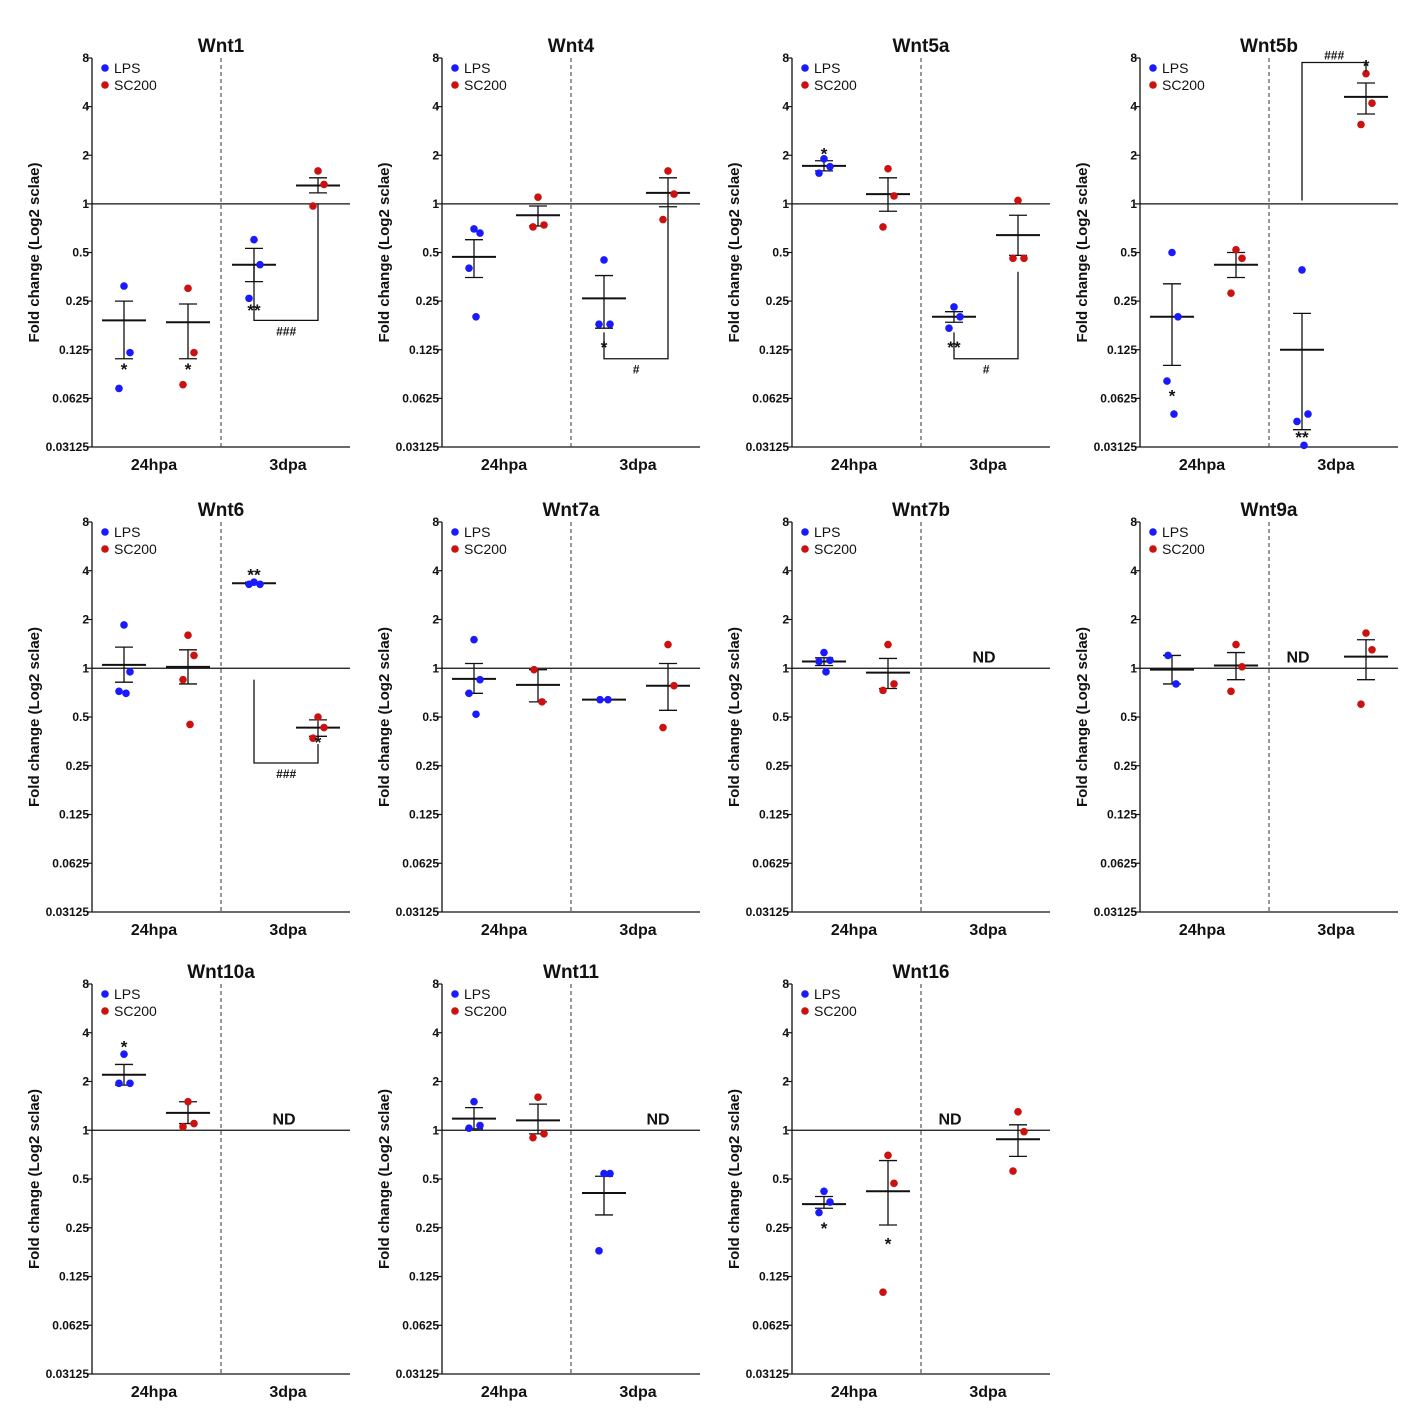  What do you see at coordinates (286, 331) in the screenshot?
I see `bracket-label: ###` at bounding box center [286, 331].